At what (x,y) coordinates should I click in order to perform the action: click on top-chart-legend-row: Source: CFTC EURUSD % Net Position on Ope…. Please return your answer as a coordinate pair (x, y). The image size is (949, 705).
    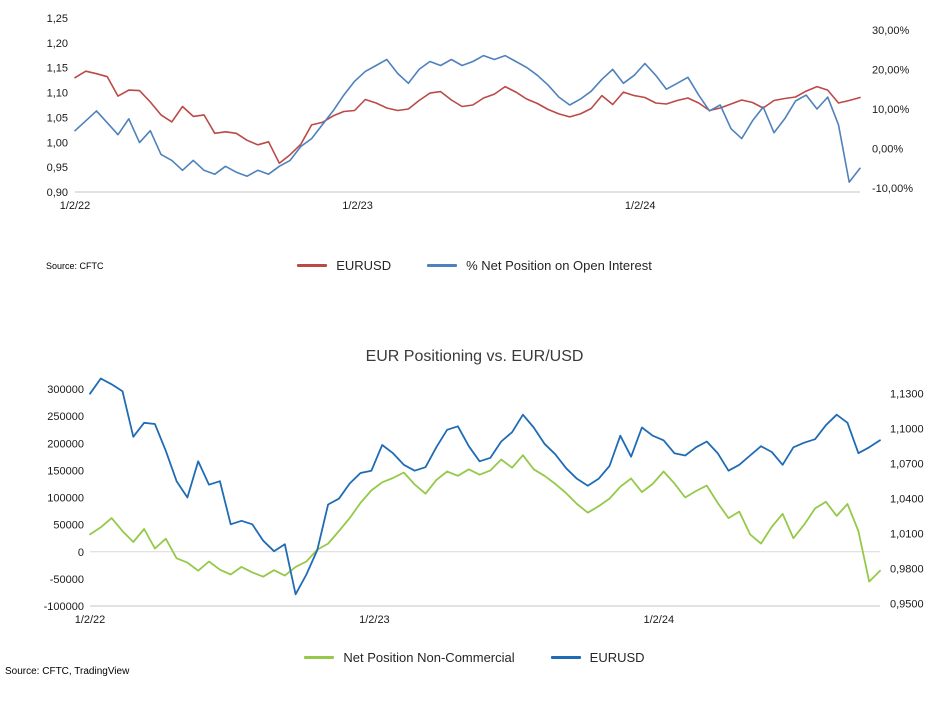
    Looking at the image, I should click on (474, 267).